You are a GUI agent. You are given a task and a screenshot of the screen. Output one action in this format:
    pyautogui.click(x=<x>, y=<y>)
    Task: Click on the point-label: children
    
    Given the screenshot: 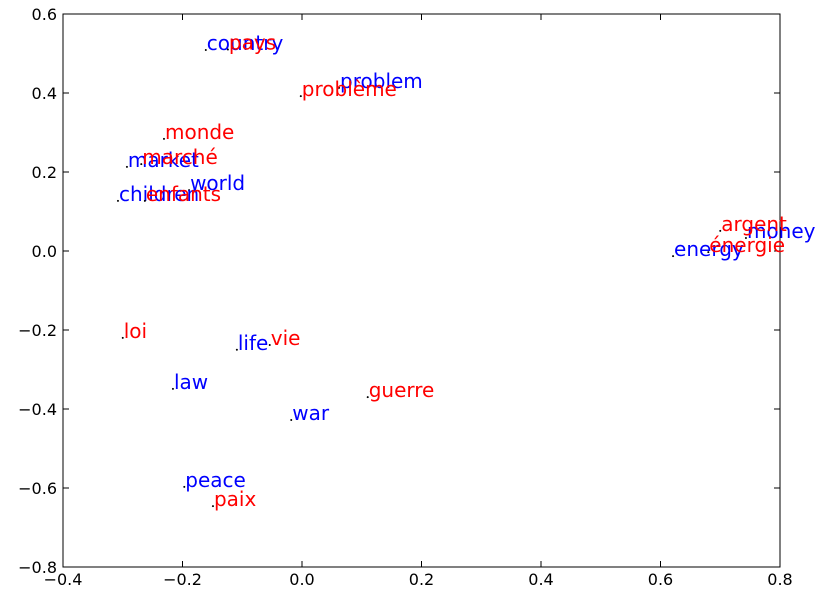 What is the action you would take?
    pyautogui.click(x=159, y=194)
    